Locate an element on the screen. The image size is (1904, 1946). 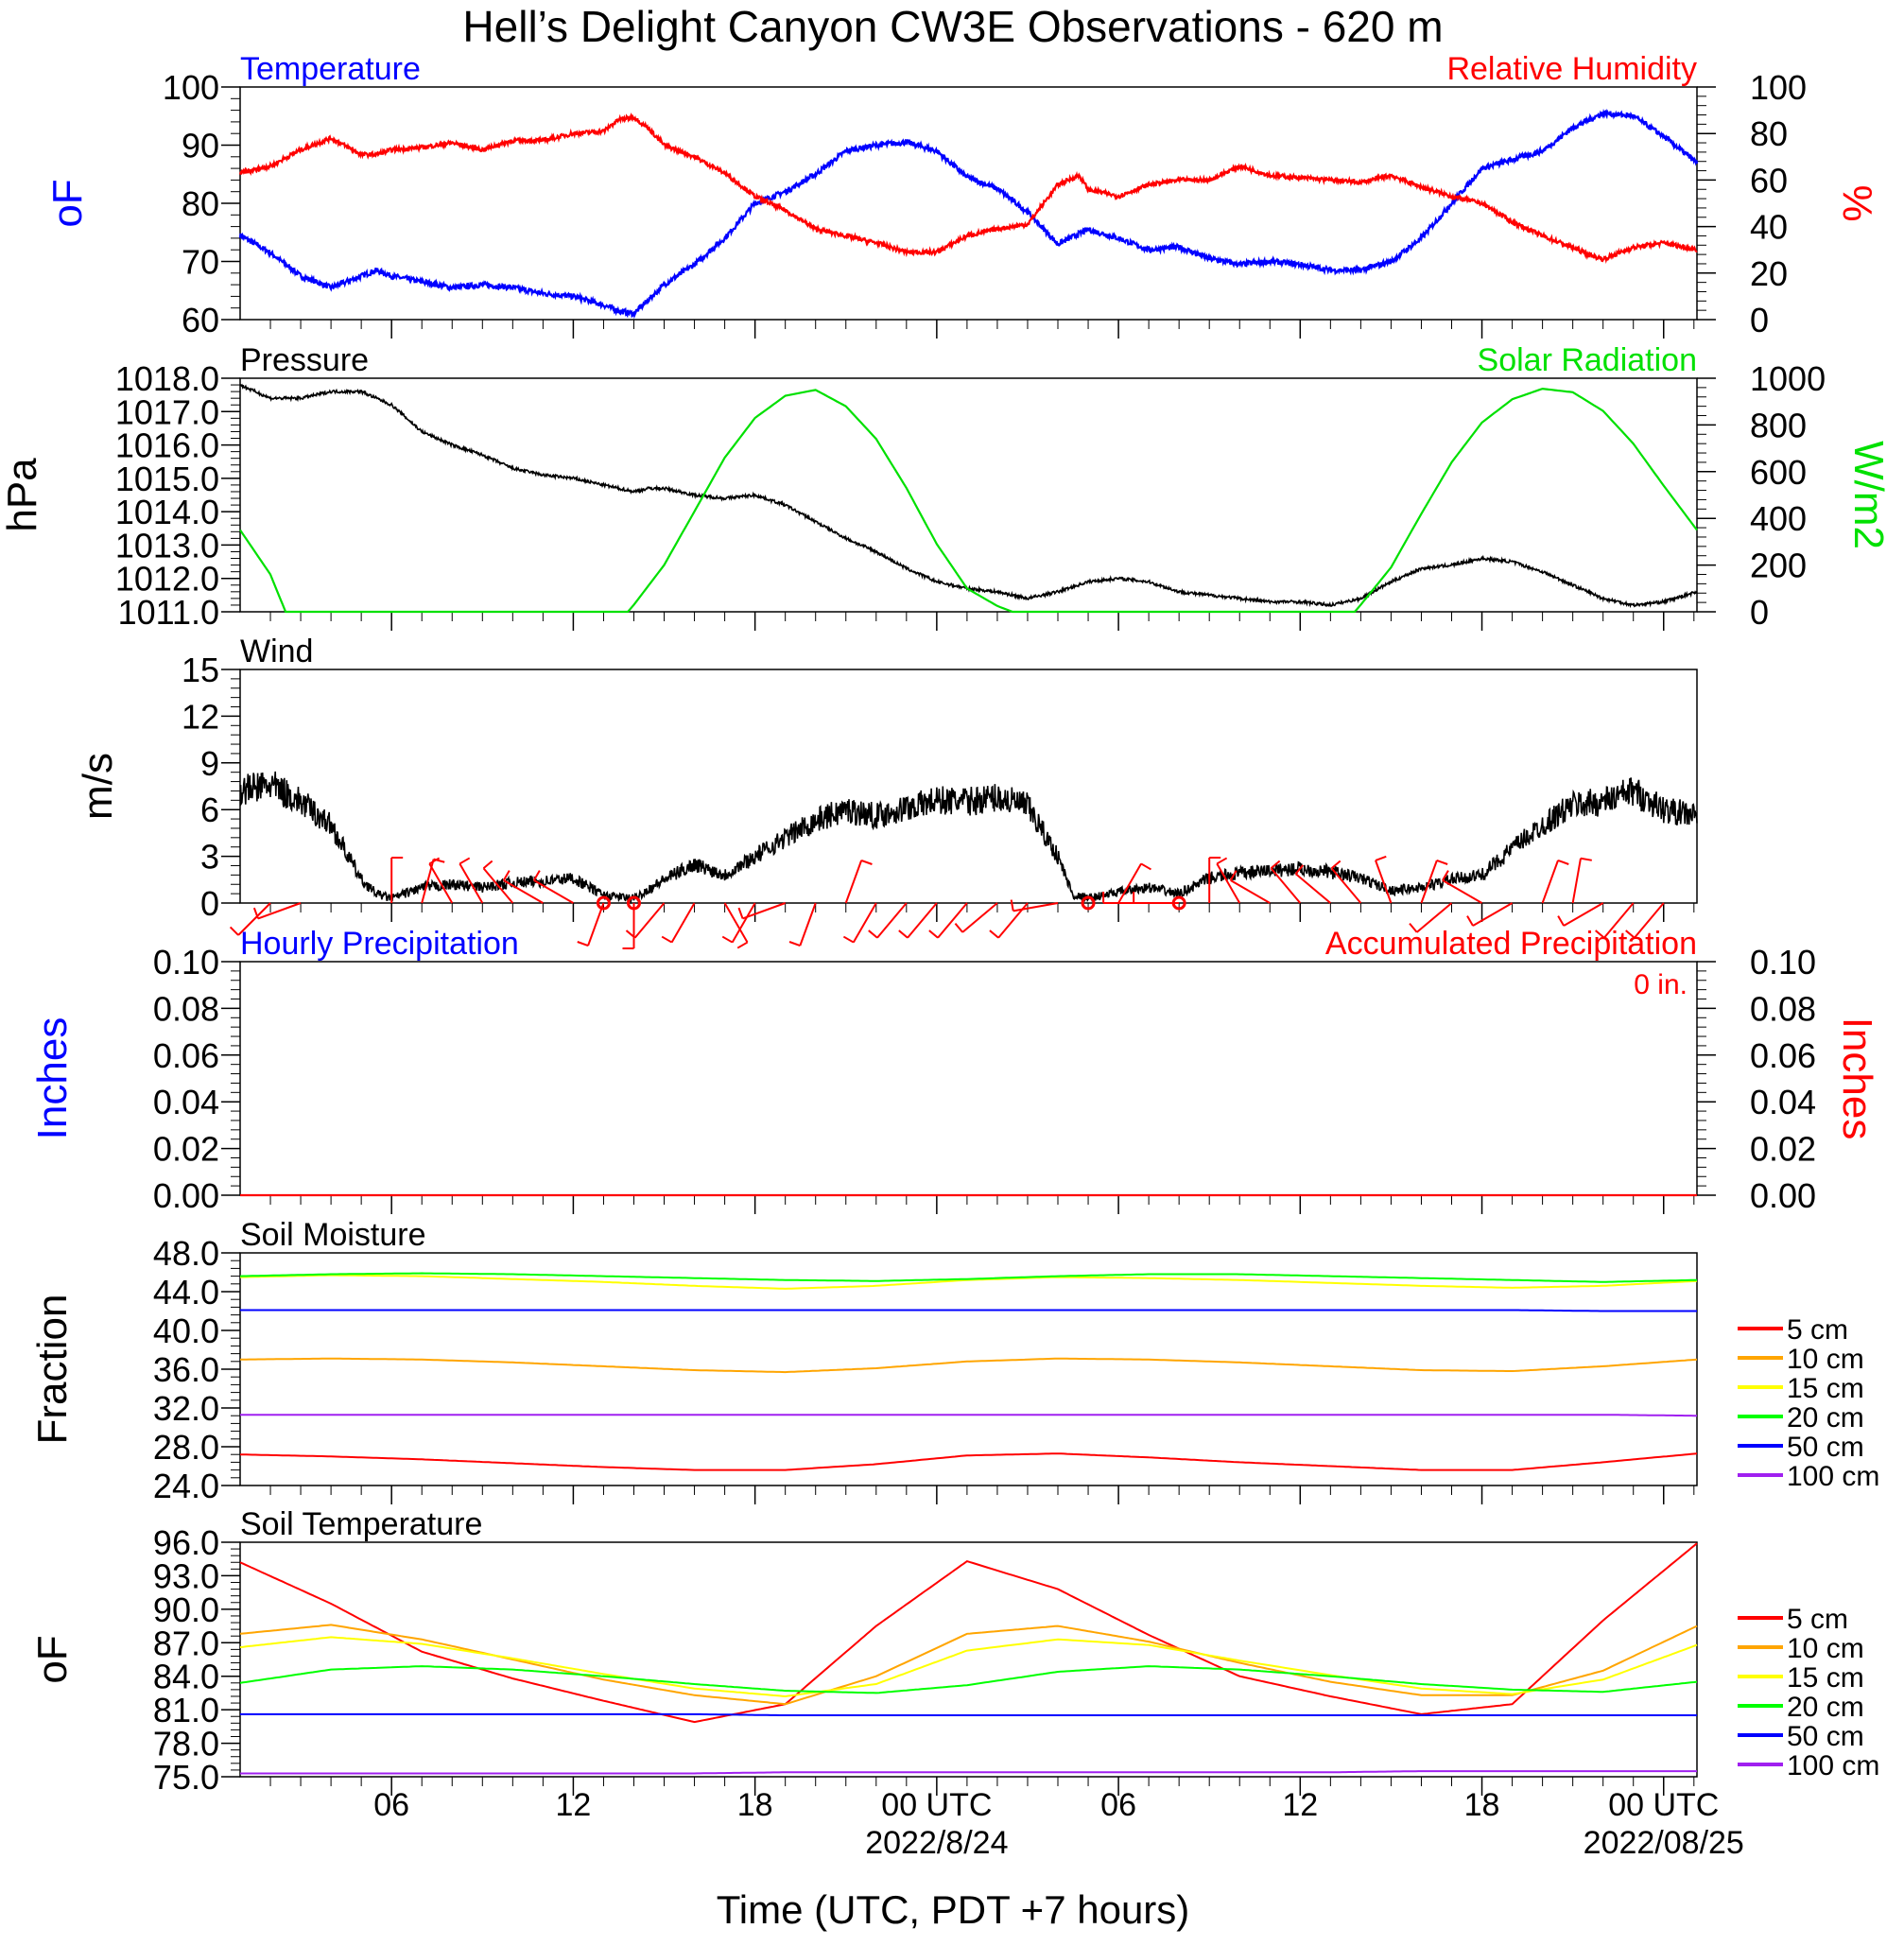
y-tick-label: 0.02 is located at coordinates (186, 1149).